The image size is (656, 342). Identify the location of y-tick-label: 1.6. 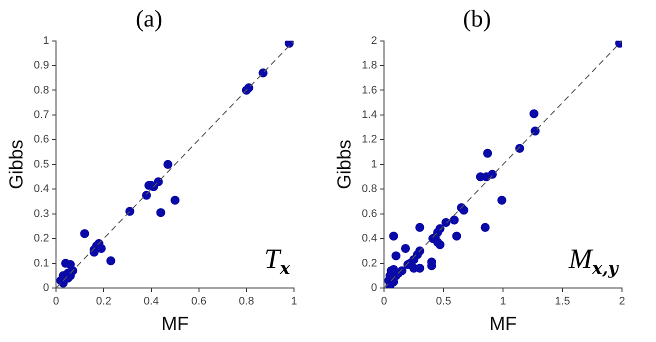
(370, 90).